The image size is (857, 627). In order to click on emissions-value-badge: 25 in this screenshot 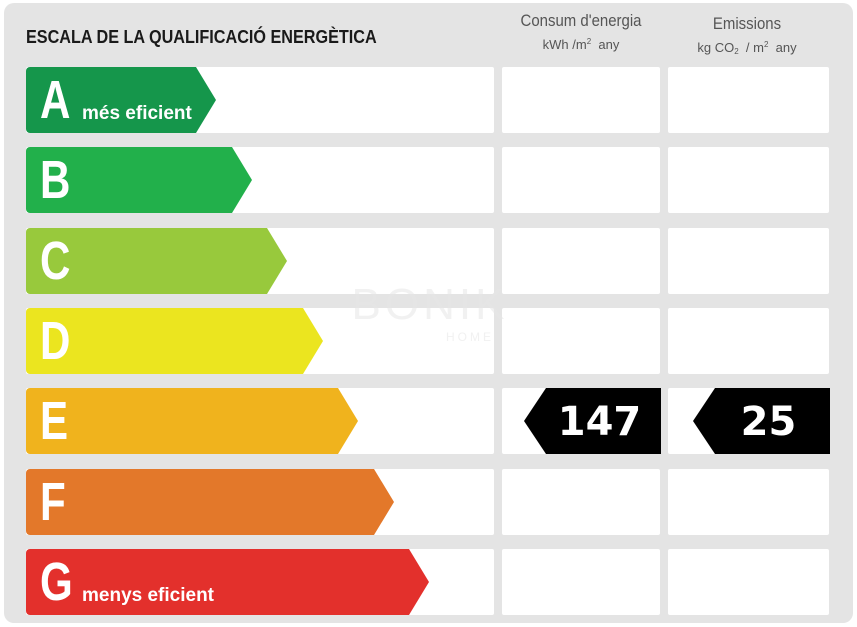, I will do `click(761, 421)`.